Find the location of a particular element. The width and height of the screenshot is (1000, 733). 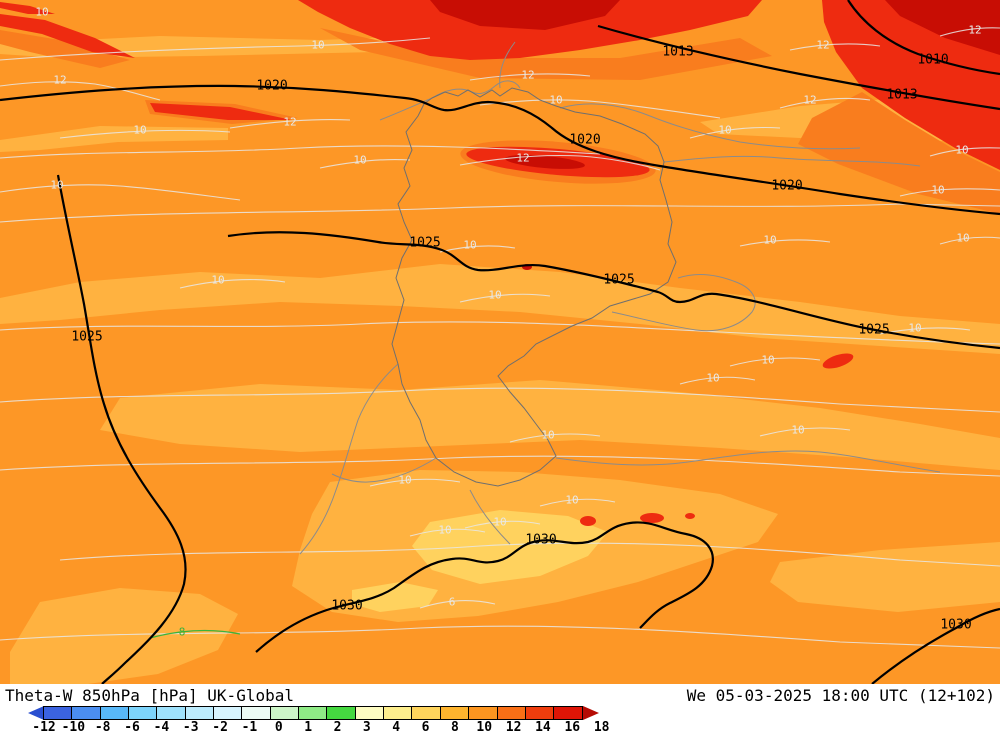

legend-left-arrow is located at coordinates (36, 713).